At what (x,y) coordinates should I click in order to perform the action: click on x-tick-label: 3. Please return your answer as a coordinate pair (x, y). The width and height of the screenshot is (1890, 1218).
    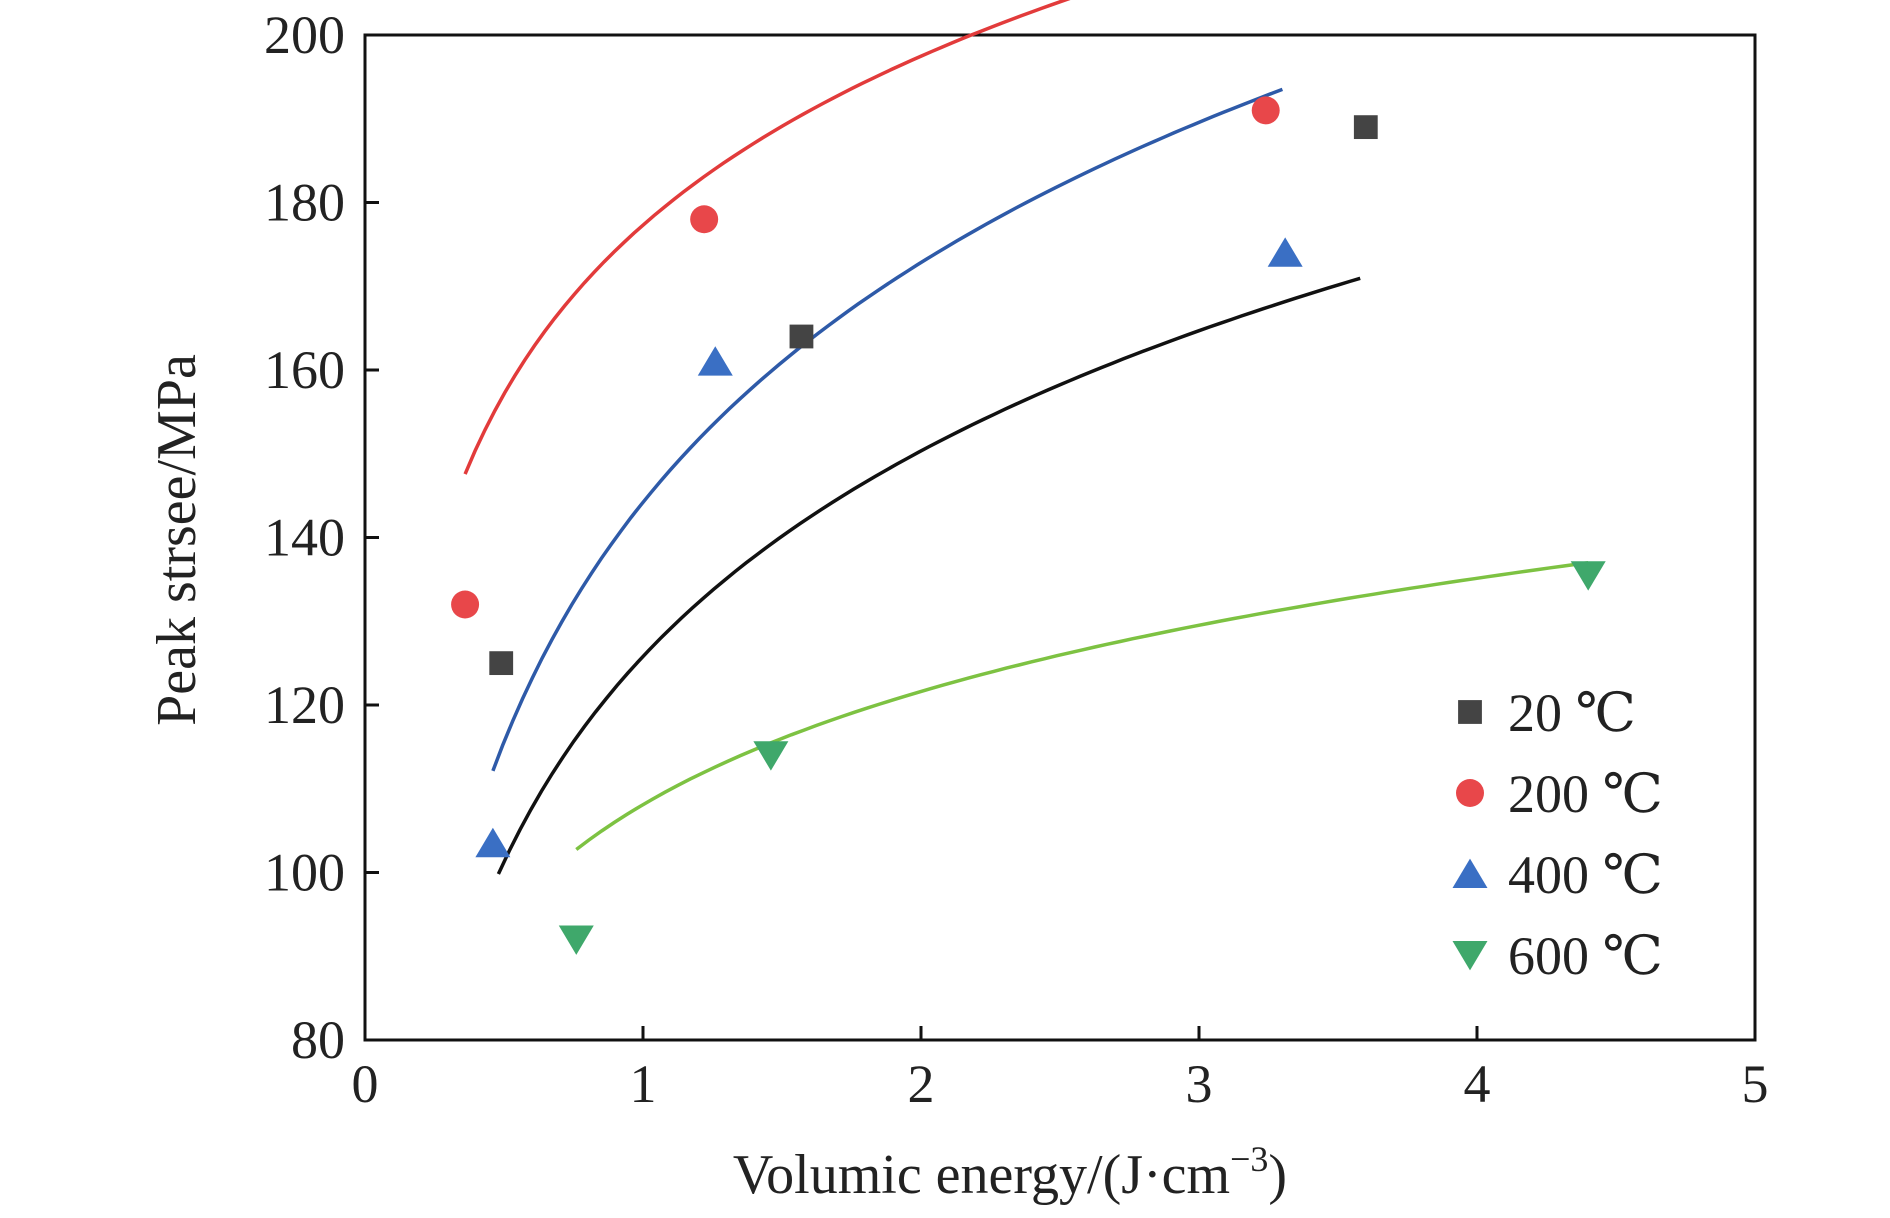
    Looking at the image, I should click on (1199, 1084).